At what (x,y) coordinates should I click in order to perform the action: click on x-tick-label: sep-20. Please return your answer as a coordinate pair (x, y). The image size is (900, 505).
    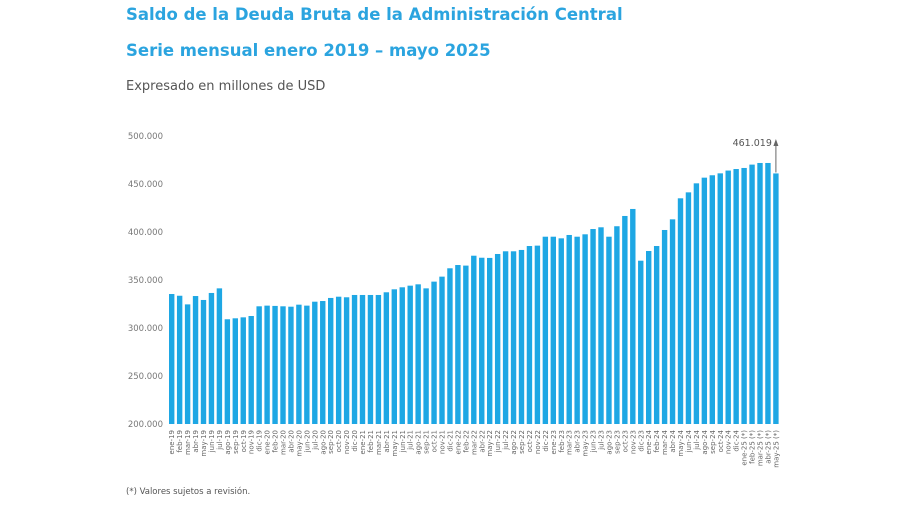
    Looking at the image, I should click on (331, 442).